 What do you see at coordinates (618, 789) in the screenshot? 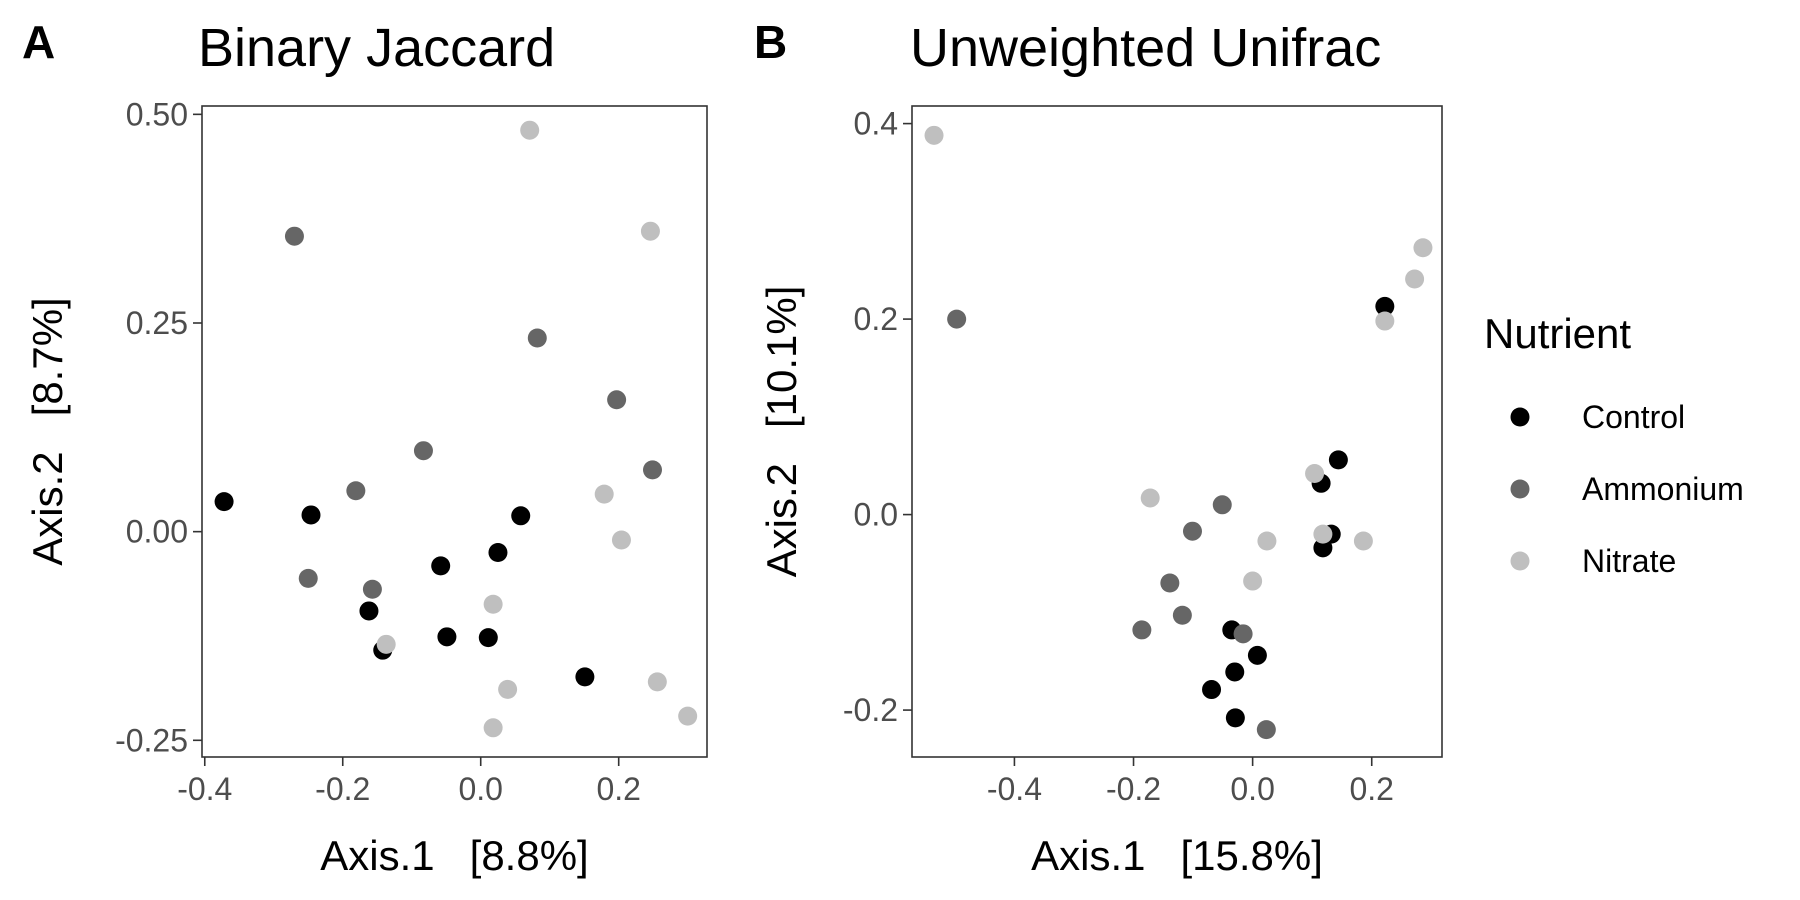
I see `panel-a-x-tick-label: 0.2` at bounding box center [618, 789].